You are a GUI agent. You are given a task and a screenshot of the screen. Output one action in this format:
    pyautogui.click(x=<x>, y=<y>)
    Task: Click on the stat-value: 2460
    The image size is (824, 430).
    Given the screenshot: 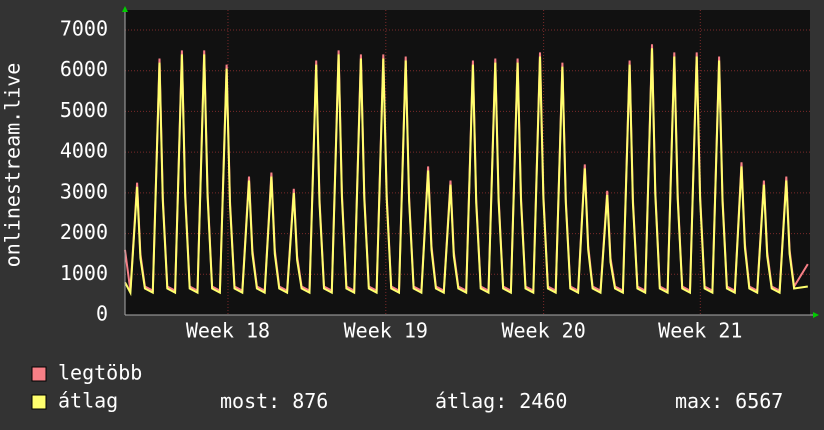 What is the action you would take?
    pyautogui.click(x=543, y=401)
    